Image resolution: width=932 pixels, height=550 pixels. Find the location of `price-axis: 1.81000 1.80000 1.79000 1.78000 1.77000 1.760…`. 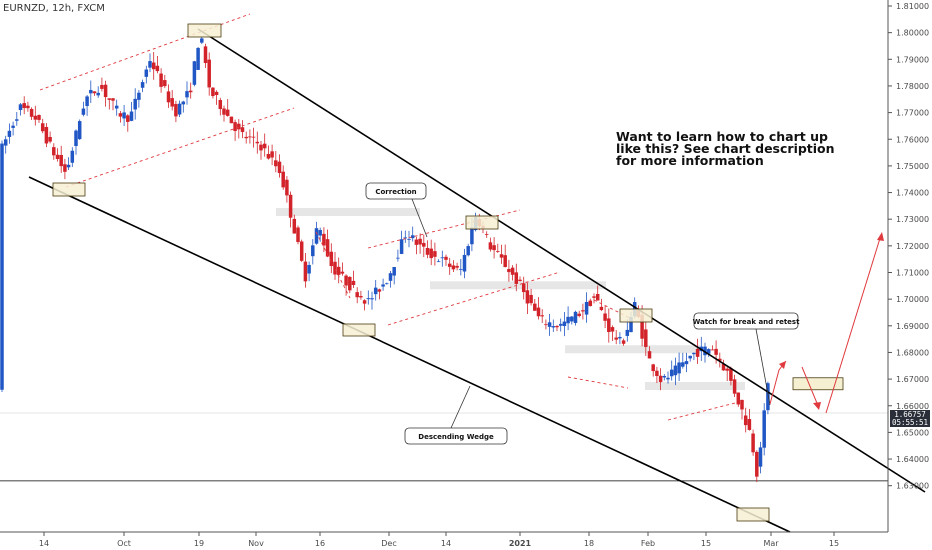

price-axis: 1.81000 1.80000 1.79000 1.78000 1.77000 1.760… is located at coordinates (908, 246).